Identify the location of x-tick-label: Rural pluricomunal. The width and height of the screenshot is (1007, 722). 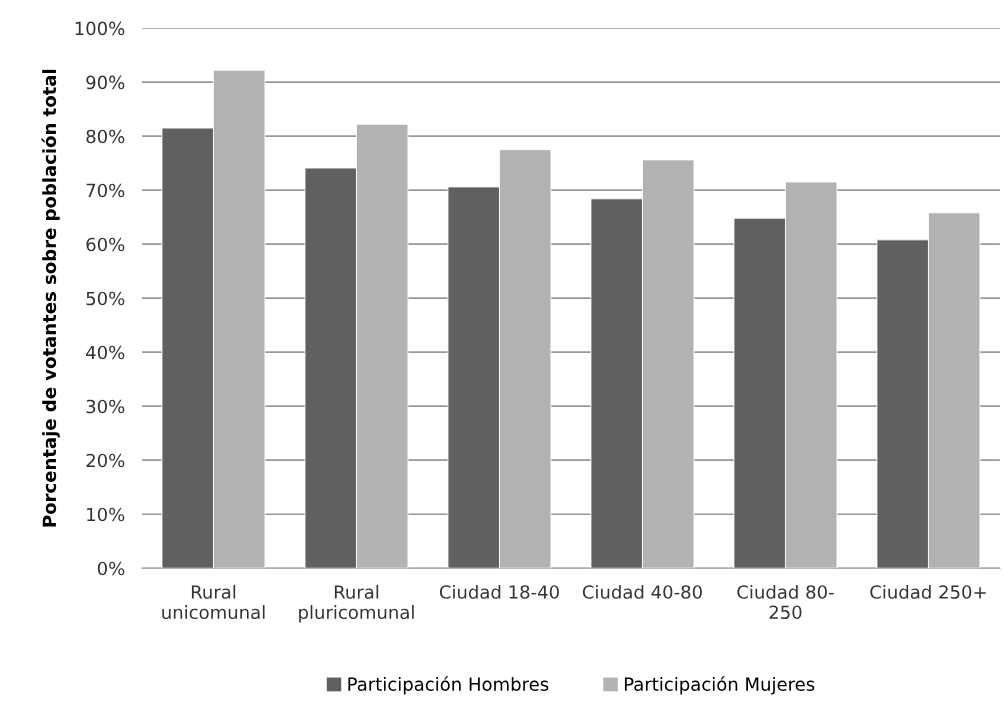
(356, 603).